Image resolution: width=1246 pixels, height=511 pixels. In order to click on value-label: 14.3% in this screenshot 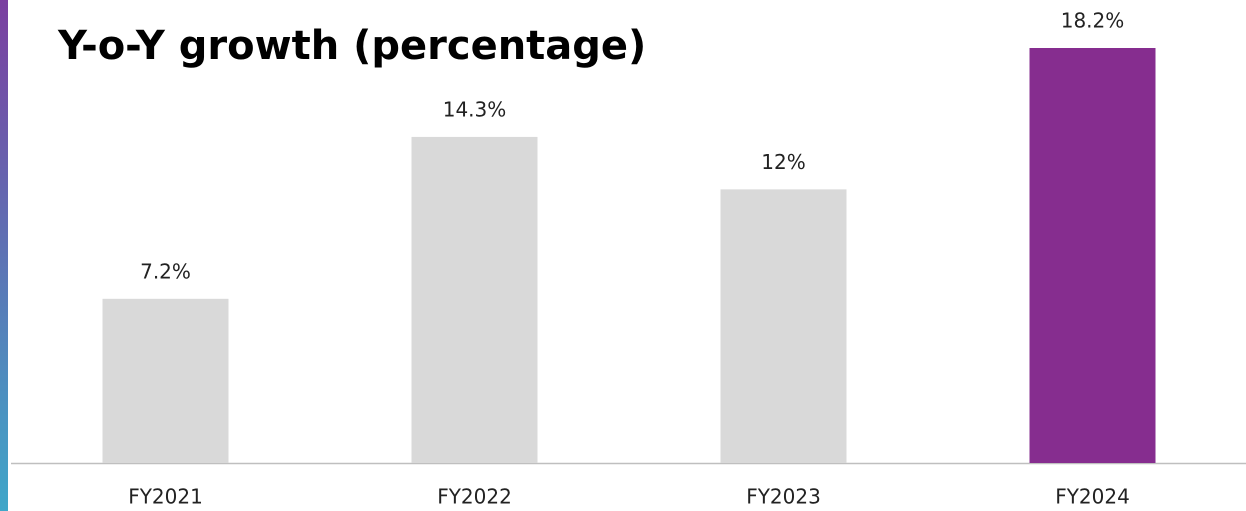, I will do `click(475, 109)`.